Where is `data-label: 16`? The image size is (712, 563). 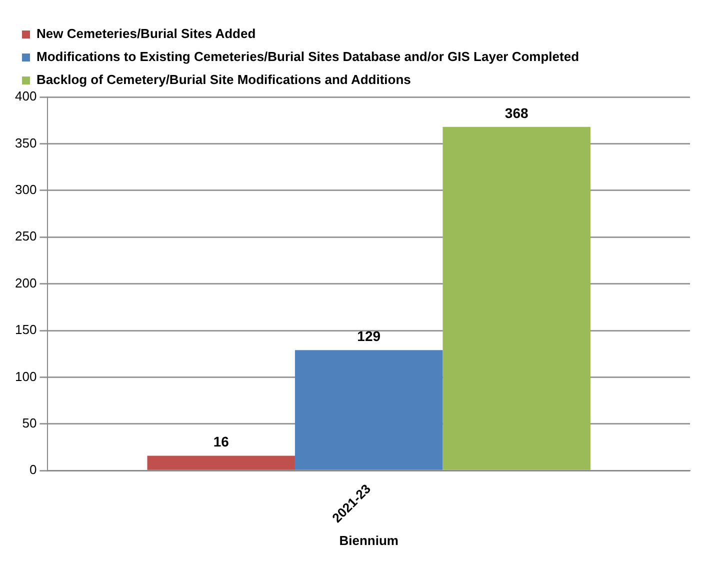
data-label: 16 is located at coordinates (221, 442).